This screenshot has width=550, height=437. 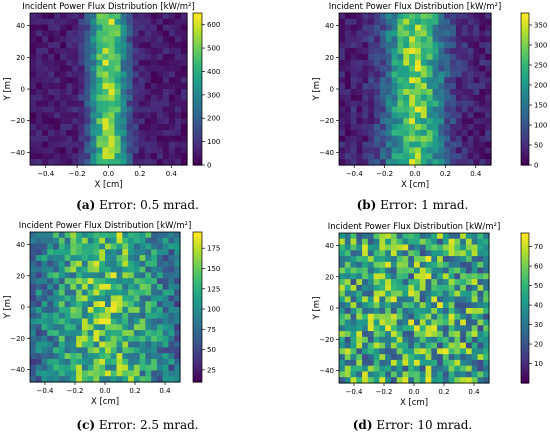 I want to click on colorbar: 10 20 30 40 50 60 70, so click(x=531, y=308).